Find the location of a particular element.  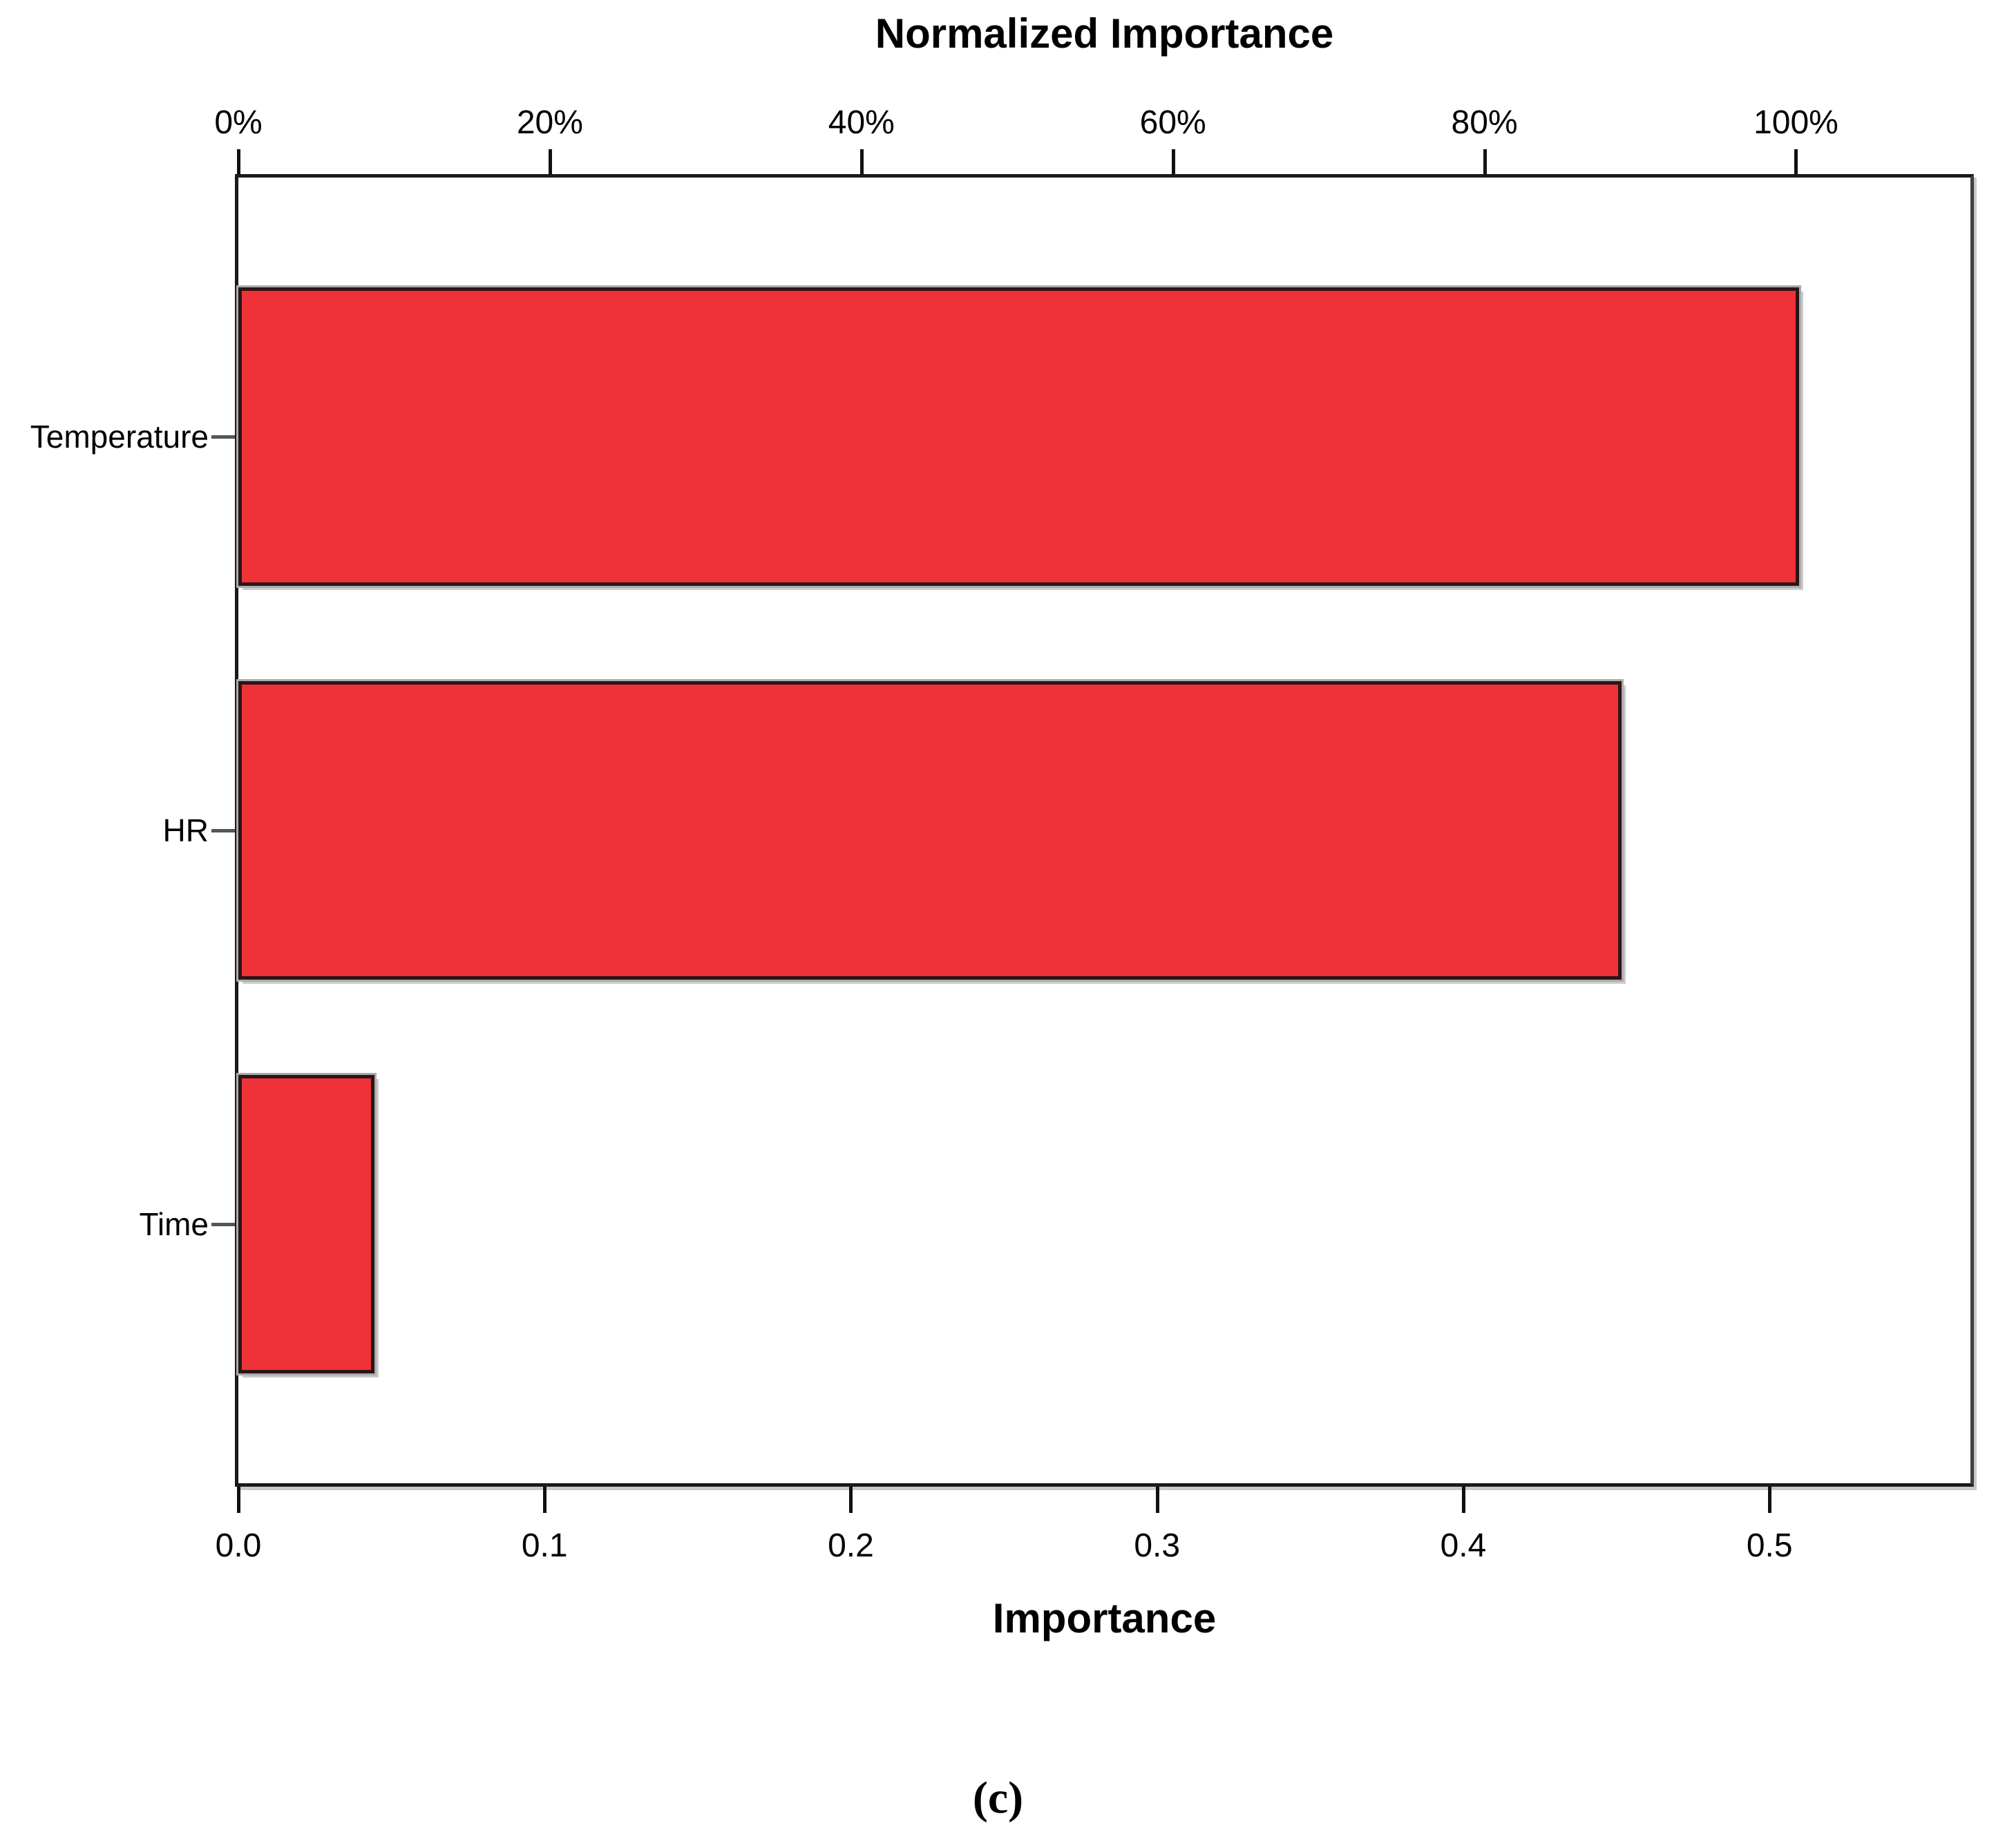

figure-caption: (c) is located at coordinates (998, 1798).